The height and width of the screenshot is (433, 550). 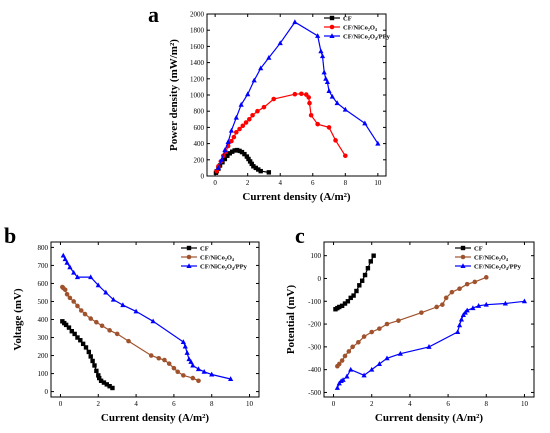 What do you see at coordinates (291, 319) in the screenshot?
I see `y-axis-title: Potential (mV)` at bounding box center [291, 319].